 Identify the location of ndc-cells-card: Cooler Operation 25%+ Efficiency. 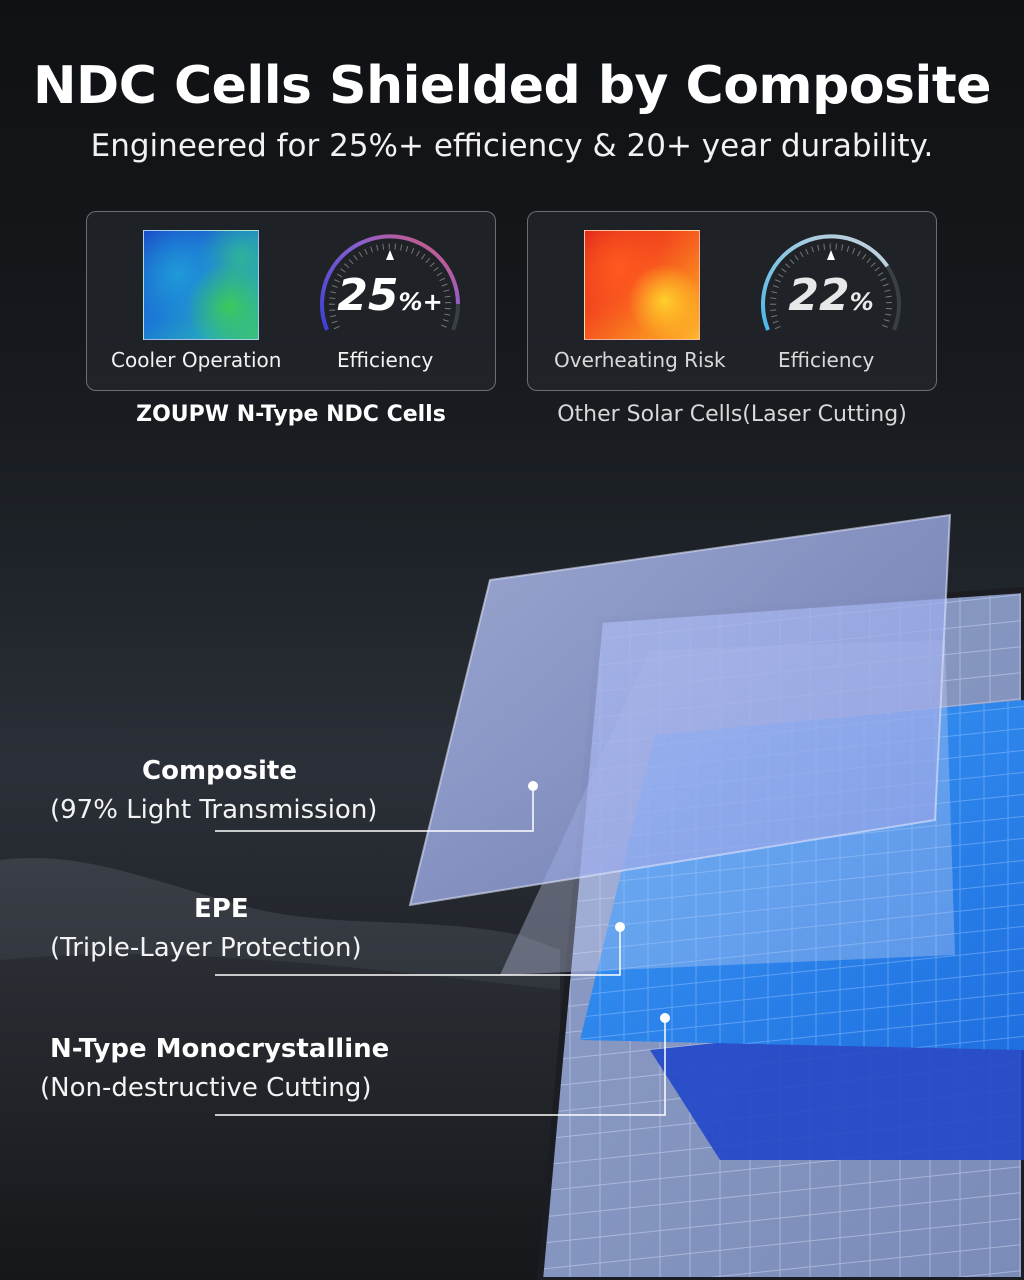
(291, 301).